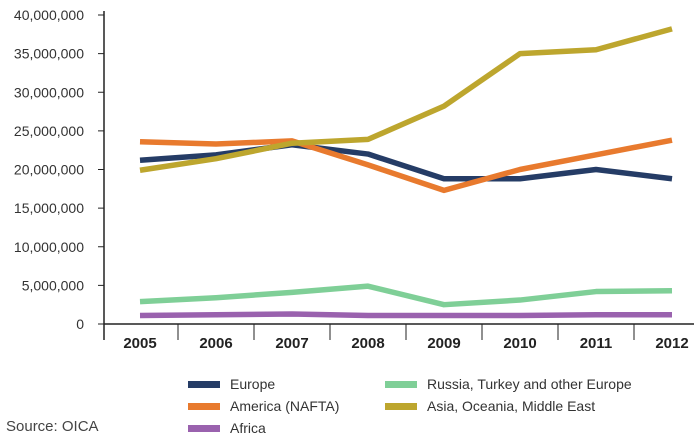 This screenshot has width=694, height=441. What do you see at coordinates (49, 131) in the screenshot?
I see `y-tick-label: 25,000,000` at bounding box center [49, 131].